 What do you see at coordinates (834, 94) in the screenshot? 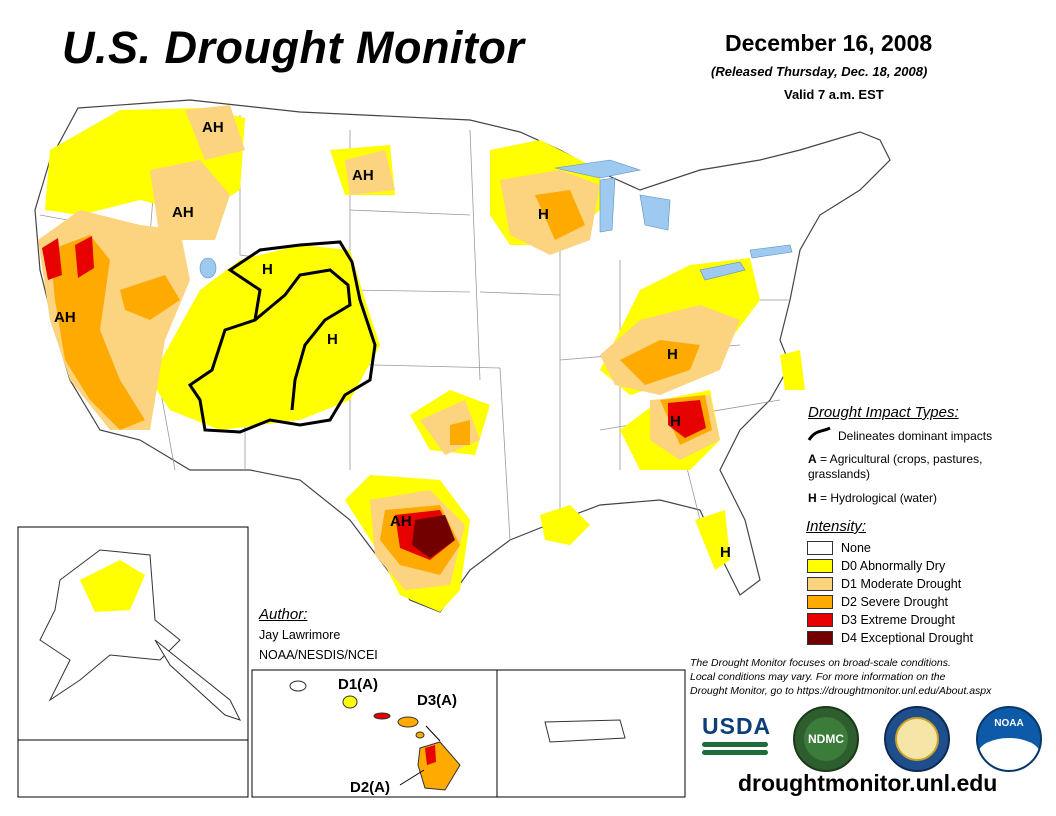
I see `valid-time: Valid 7 a.m. EST` at bounding box center [834, 94].